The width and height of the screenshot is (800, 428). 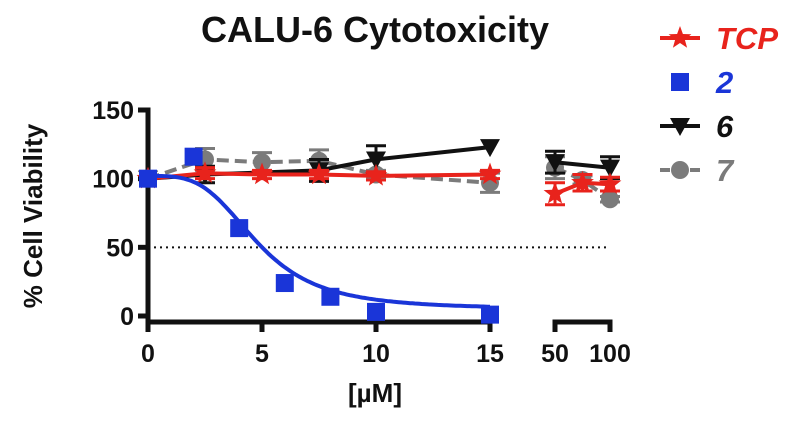 I want to click on x-tick-label: 5, so click(x=262, y=354).